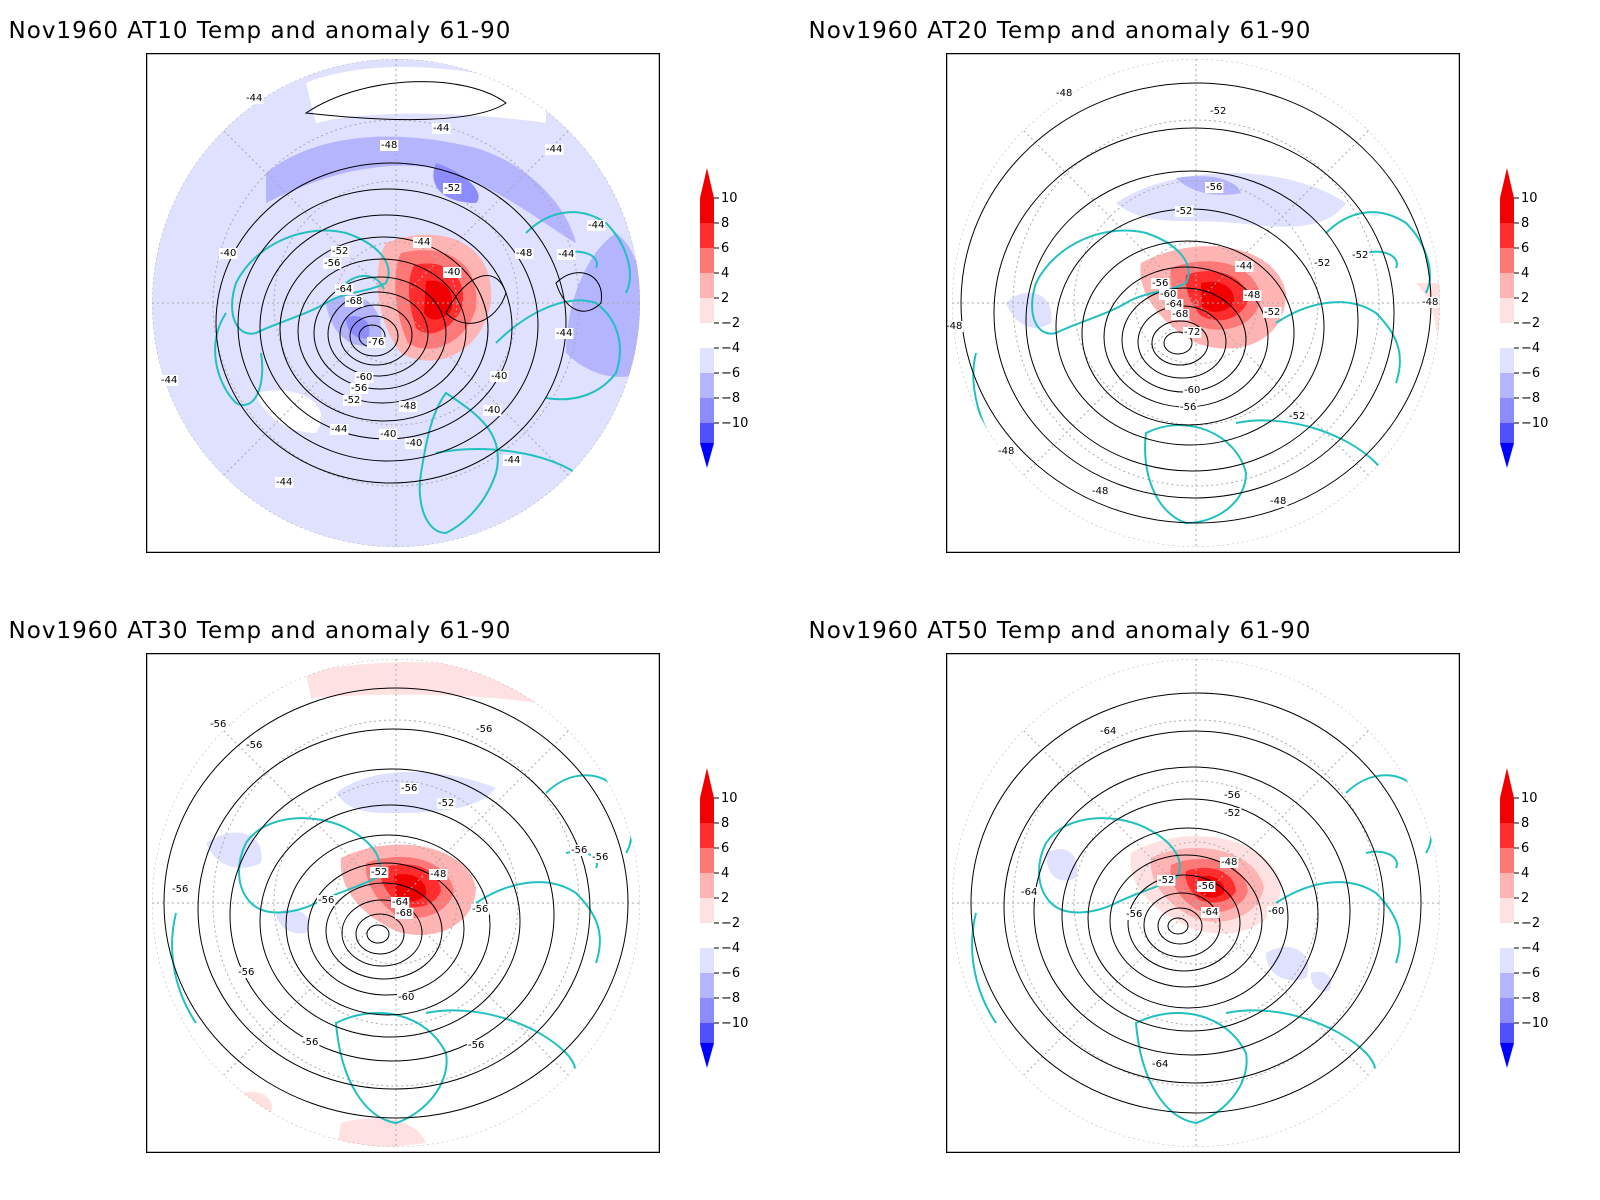  Describe the element at coordinates (1060, 631) in the screenshot. I see `panel-title: Nov1960 AT50 Temp and anomaly 61-90` at that location.